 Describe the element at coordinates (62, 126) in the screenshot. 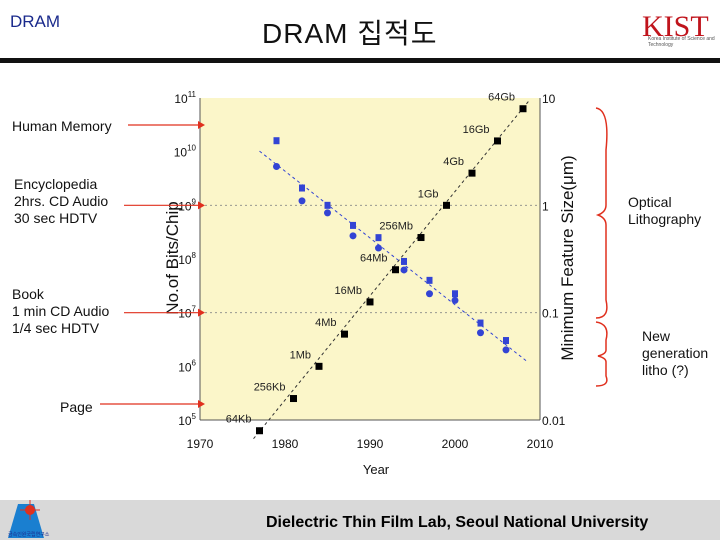

I see `label-human-memory: Human Memory` at that location.